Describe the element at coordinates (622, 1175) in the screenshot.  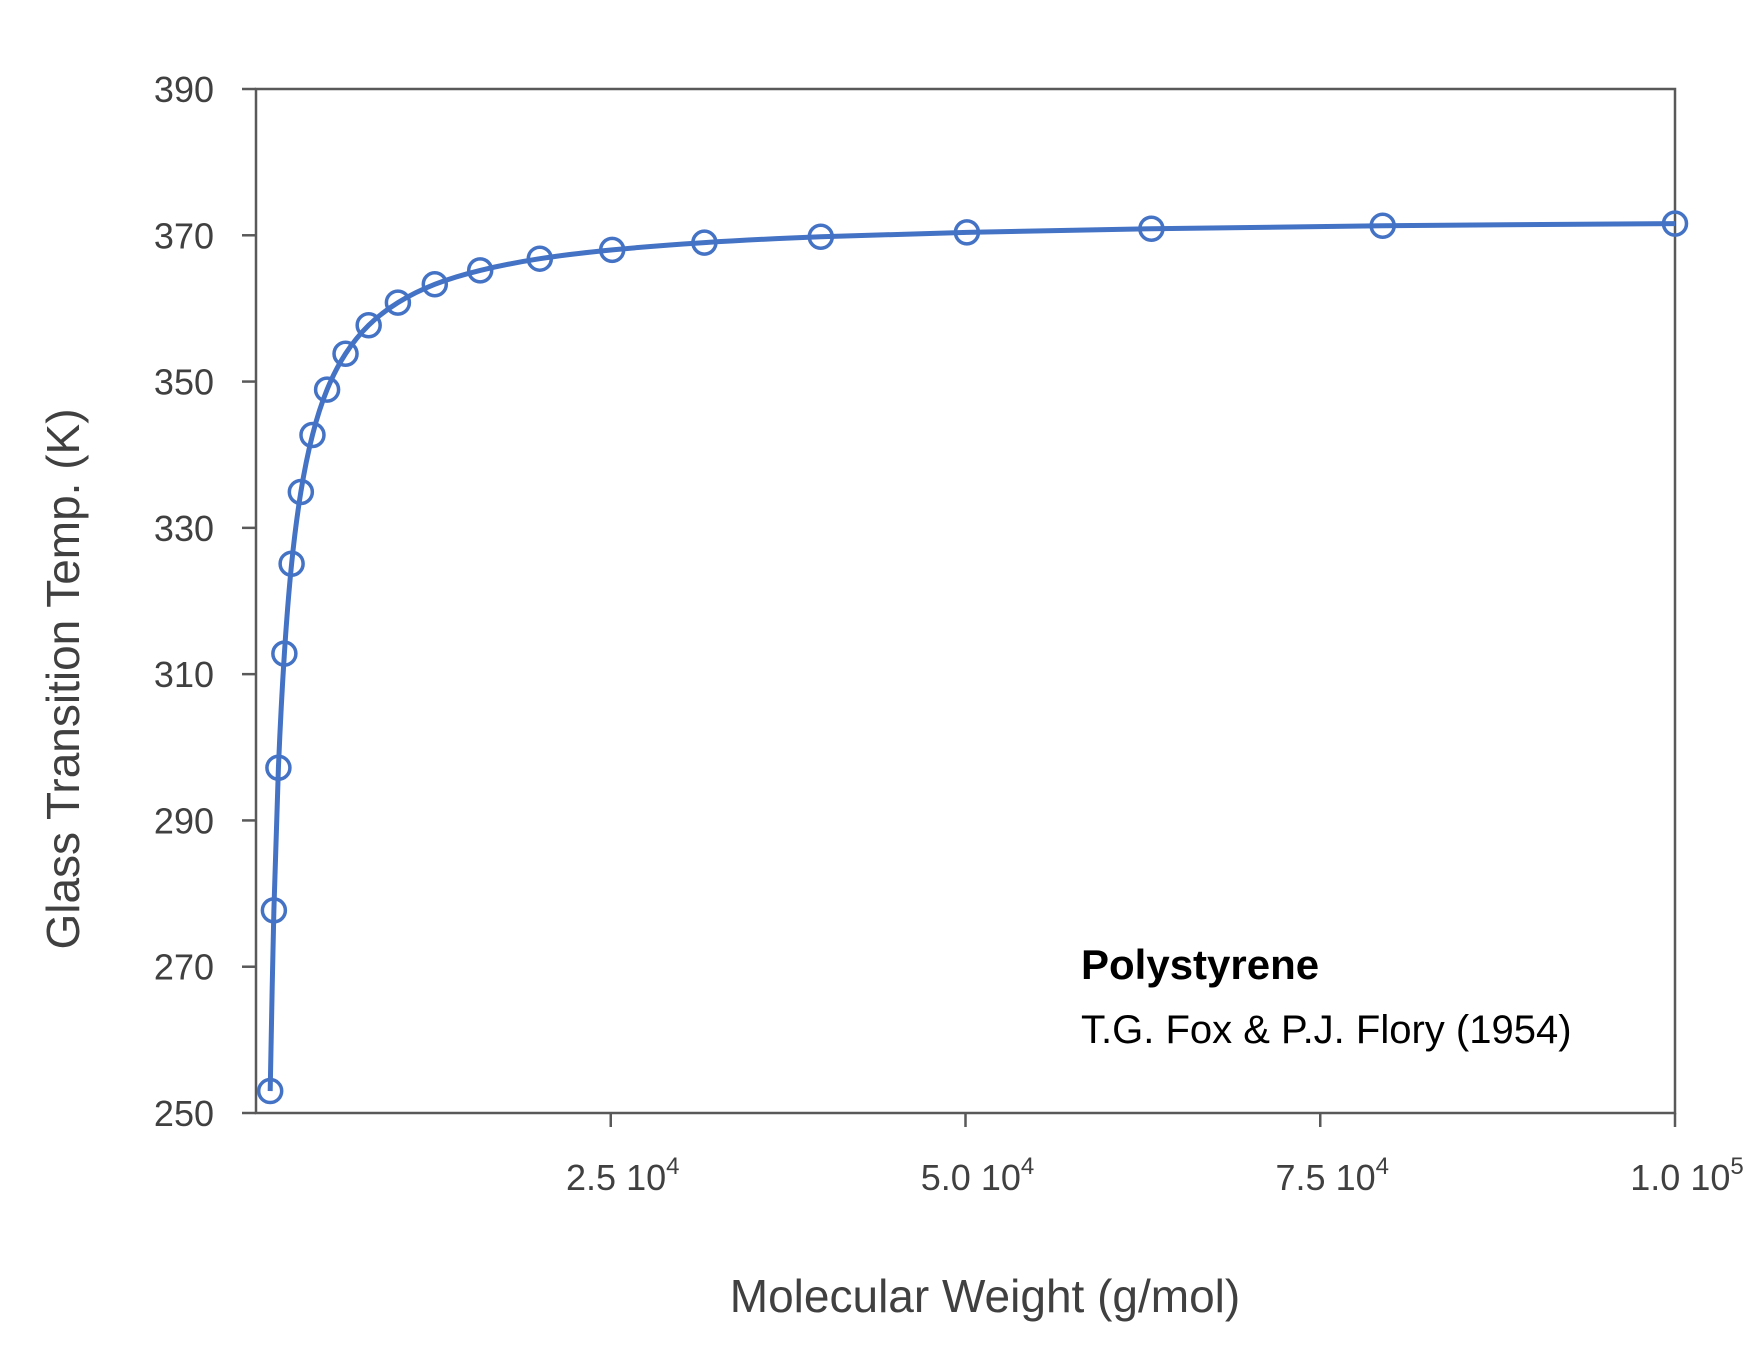
I see `x-tick-label: 2.5 104` at that location.